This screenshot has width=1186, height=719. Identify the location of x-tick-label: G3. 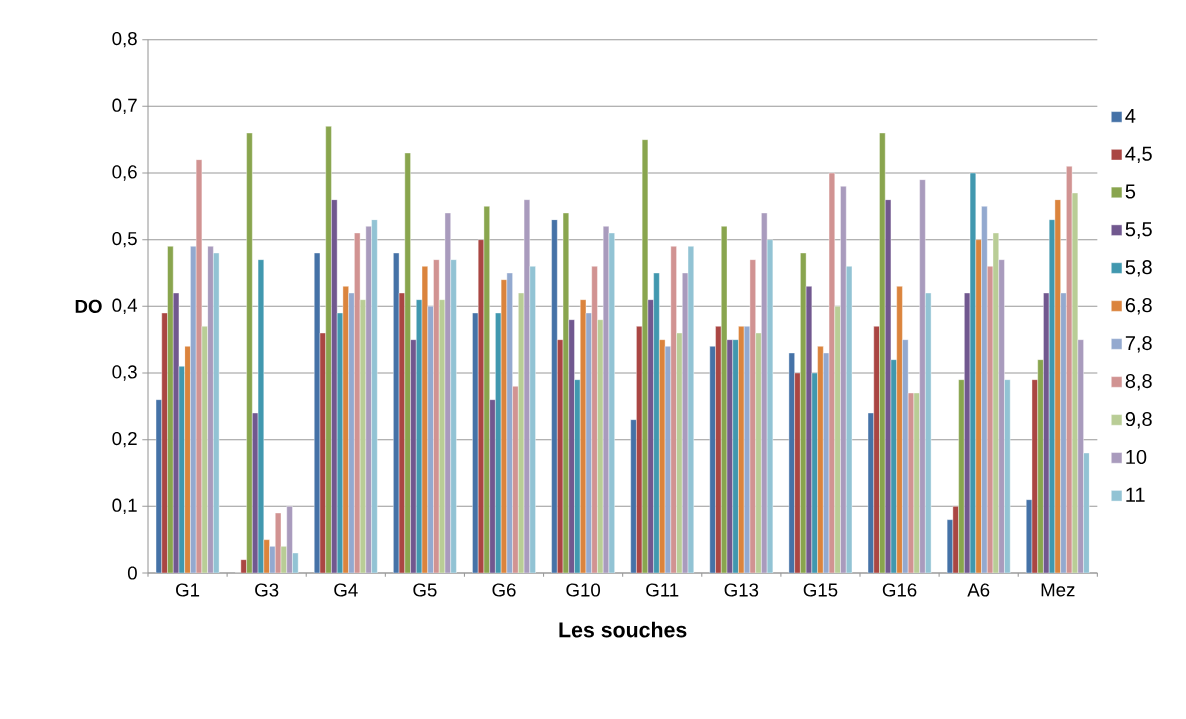
(267, 590).